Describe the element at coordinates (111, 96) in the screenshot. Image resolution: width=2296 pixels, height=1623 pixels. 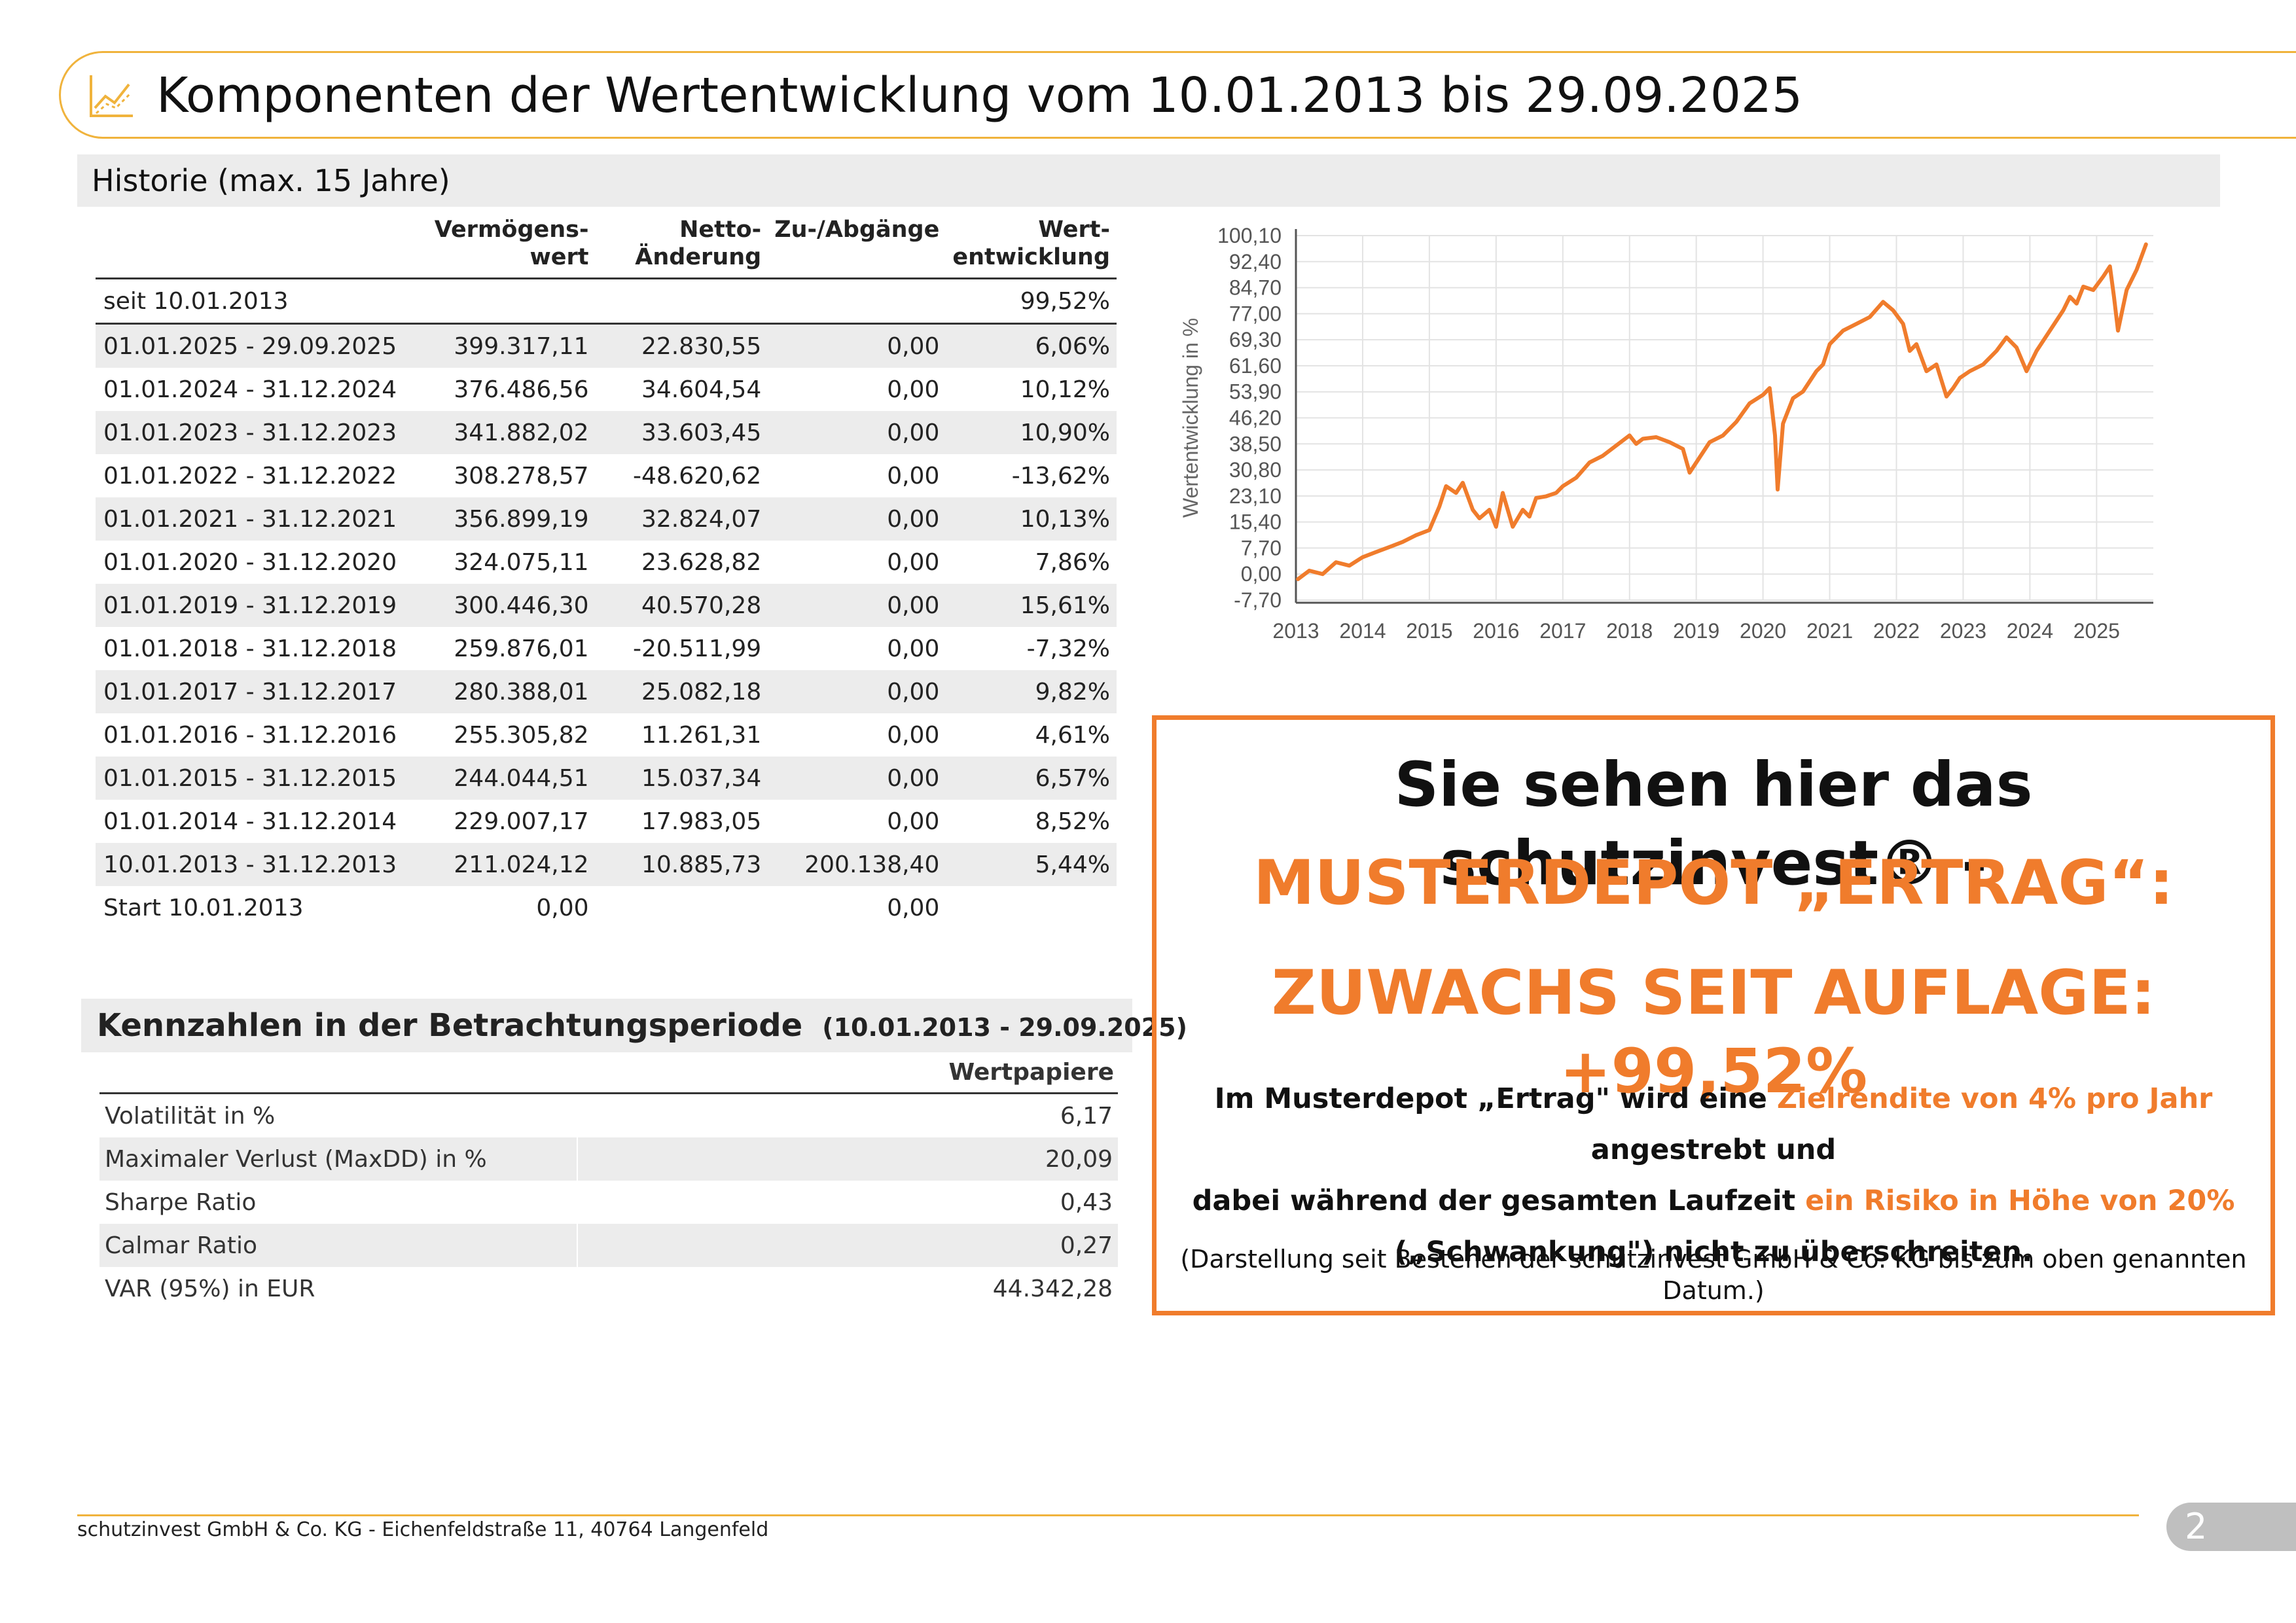
I see `line-chart-icon` at that location.